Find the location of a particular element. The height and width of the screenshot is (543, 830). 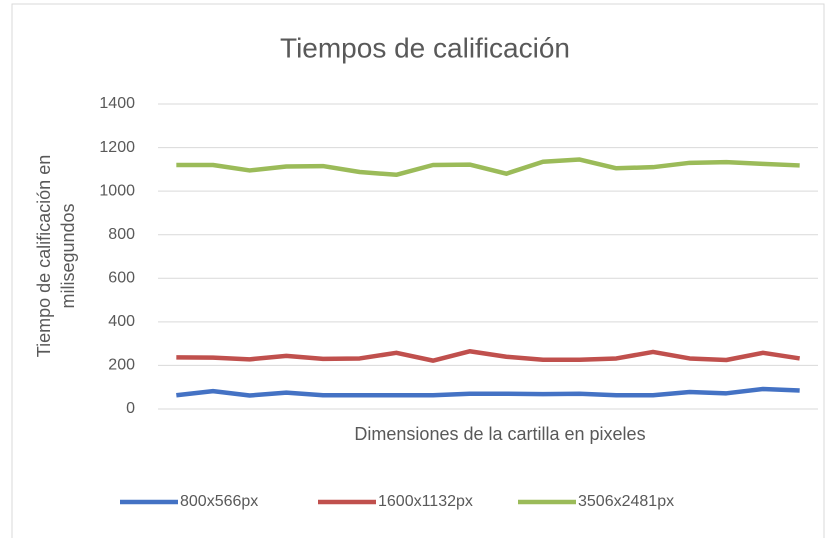

y-tick-label: 1000 is located at coordinates (117, 190).